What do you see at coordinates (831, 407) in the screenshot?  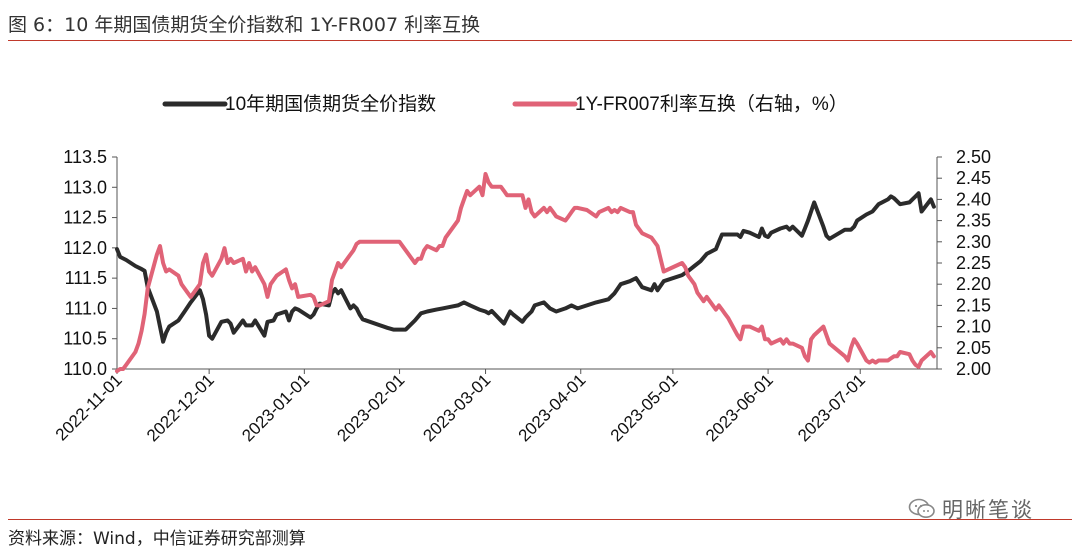 I see `x-tick-label: 2023-07-01` at bounding box center [831, 407].